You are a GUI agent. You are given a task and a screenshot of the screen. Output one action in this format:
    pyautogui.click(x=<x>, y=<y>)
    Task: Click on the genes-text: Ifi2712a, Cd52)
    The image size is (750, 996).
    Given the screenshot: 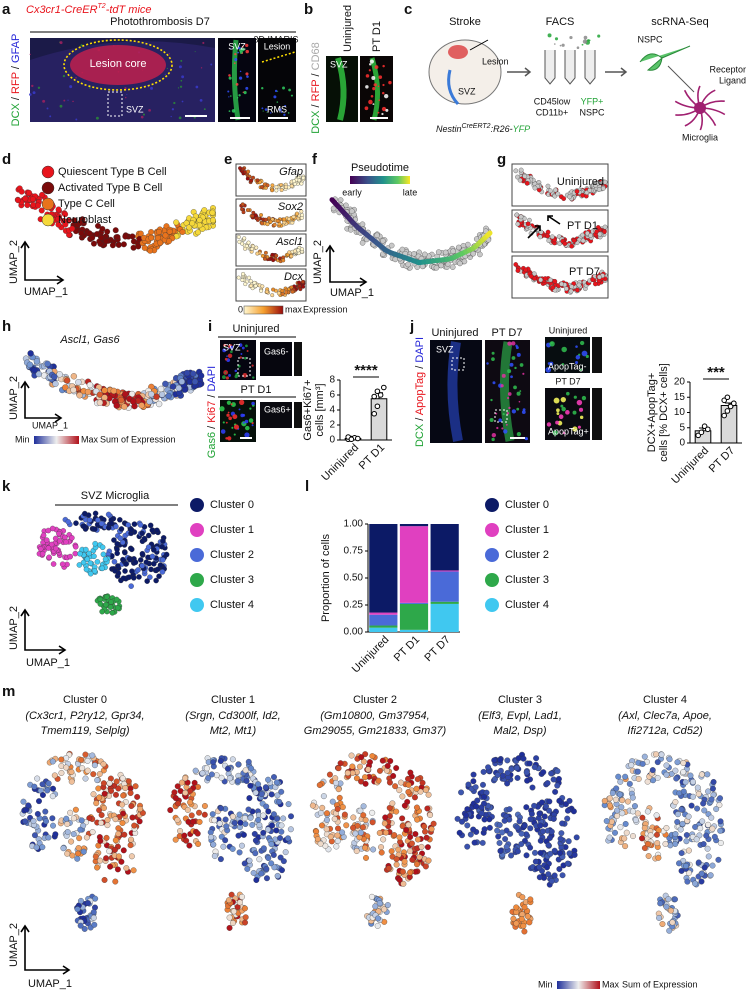 What is the action you would take?
    pyautogui.click(x=665, y=731)
    